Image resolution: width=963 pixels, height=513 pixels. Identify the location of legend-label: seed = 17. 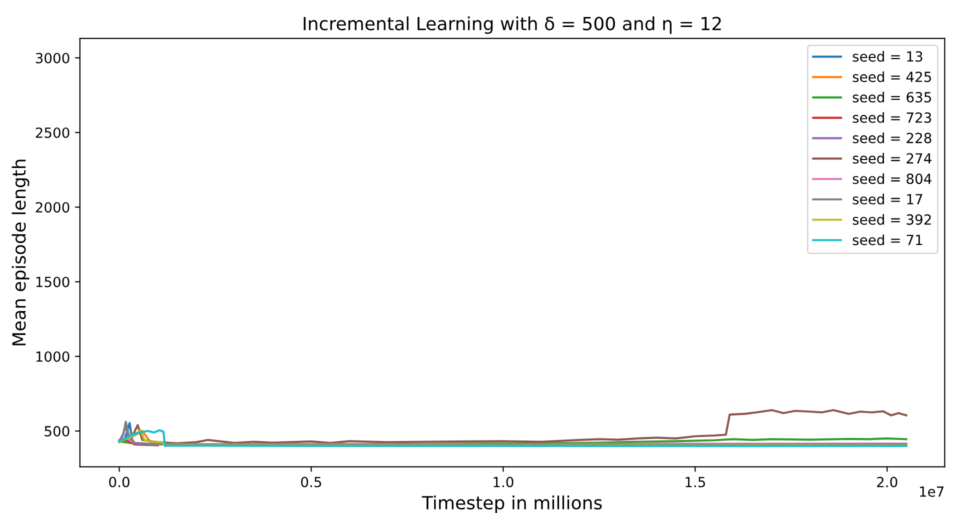
(887, 199).